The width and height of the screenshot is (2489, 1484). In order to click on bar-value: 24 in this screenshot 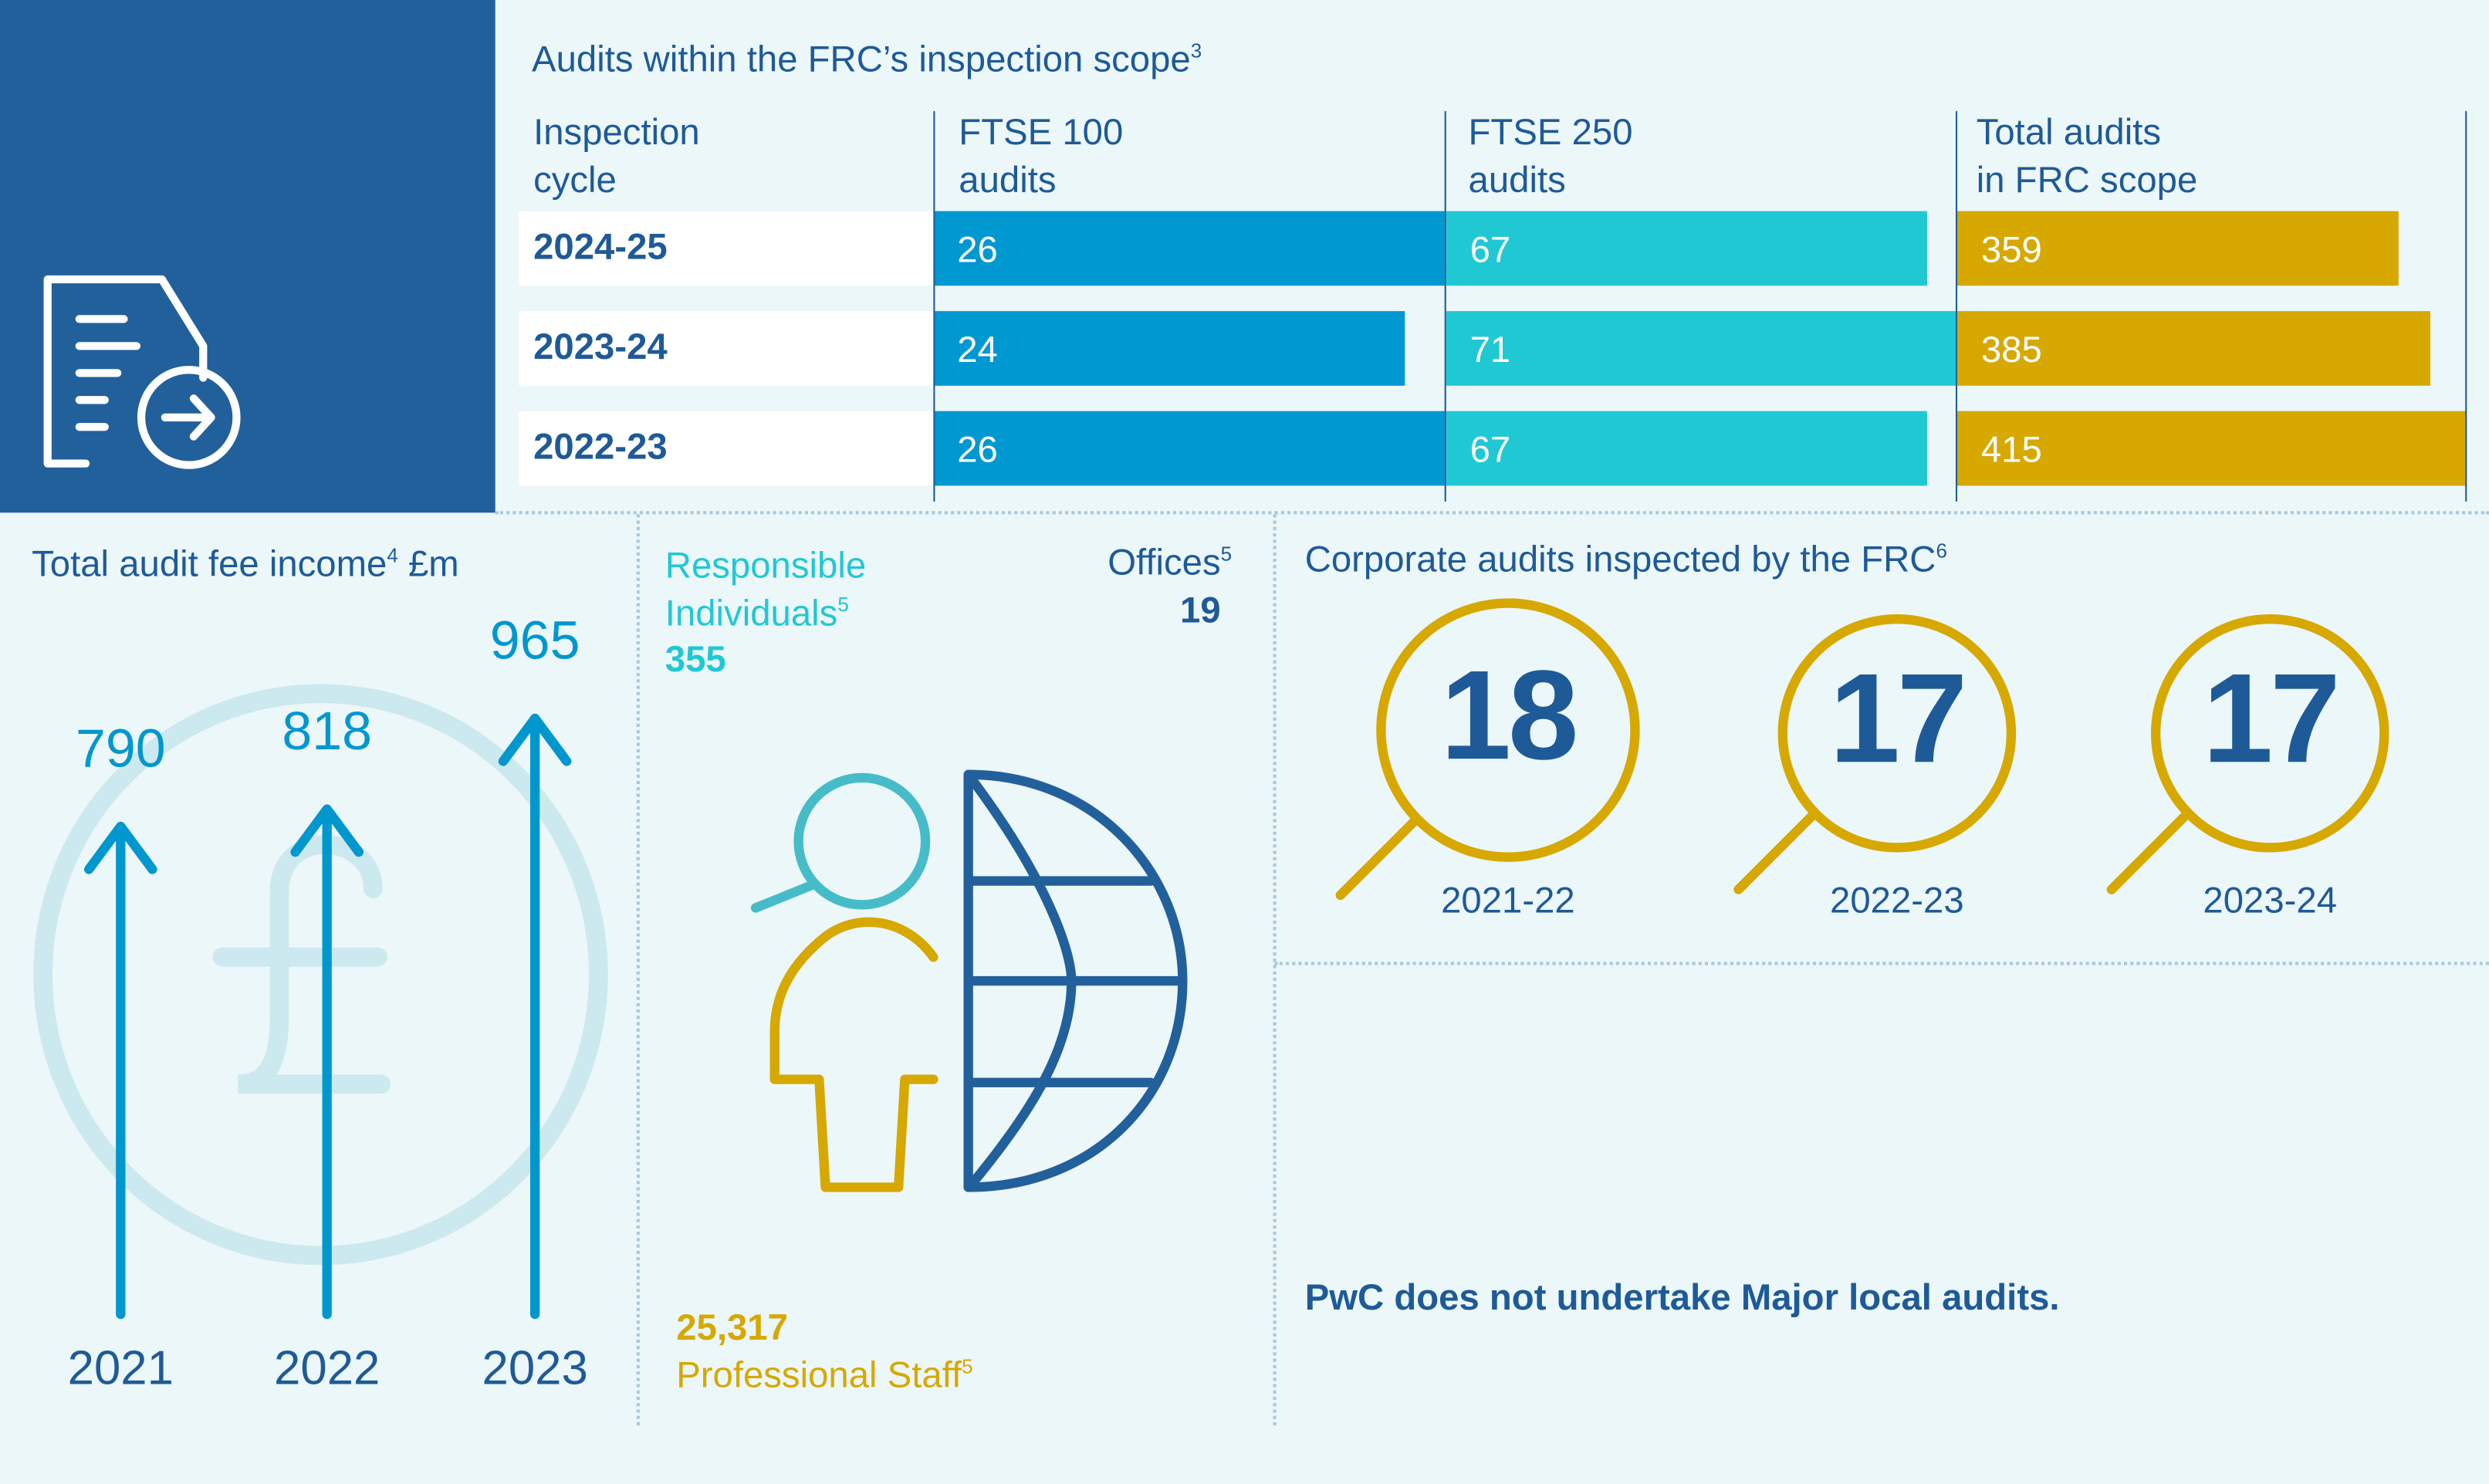, I will do `click(978, 349)`.